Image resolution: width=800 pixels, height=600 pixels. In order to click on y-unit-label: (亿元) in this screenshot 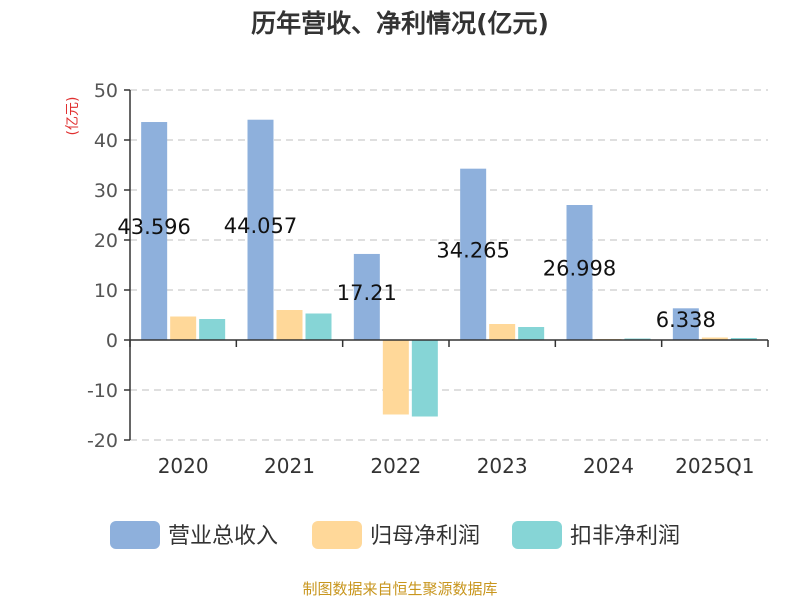, I will do `click(73, 116)`.